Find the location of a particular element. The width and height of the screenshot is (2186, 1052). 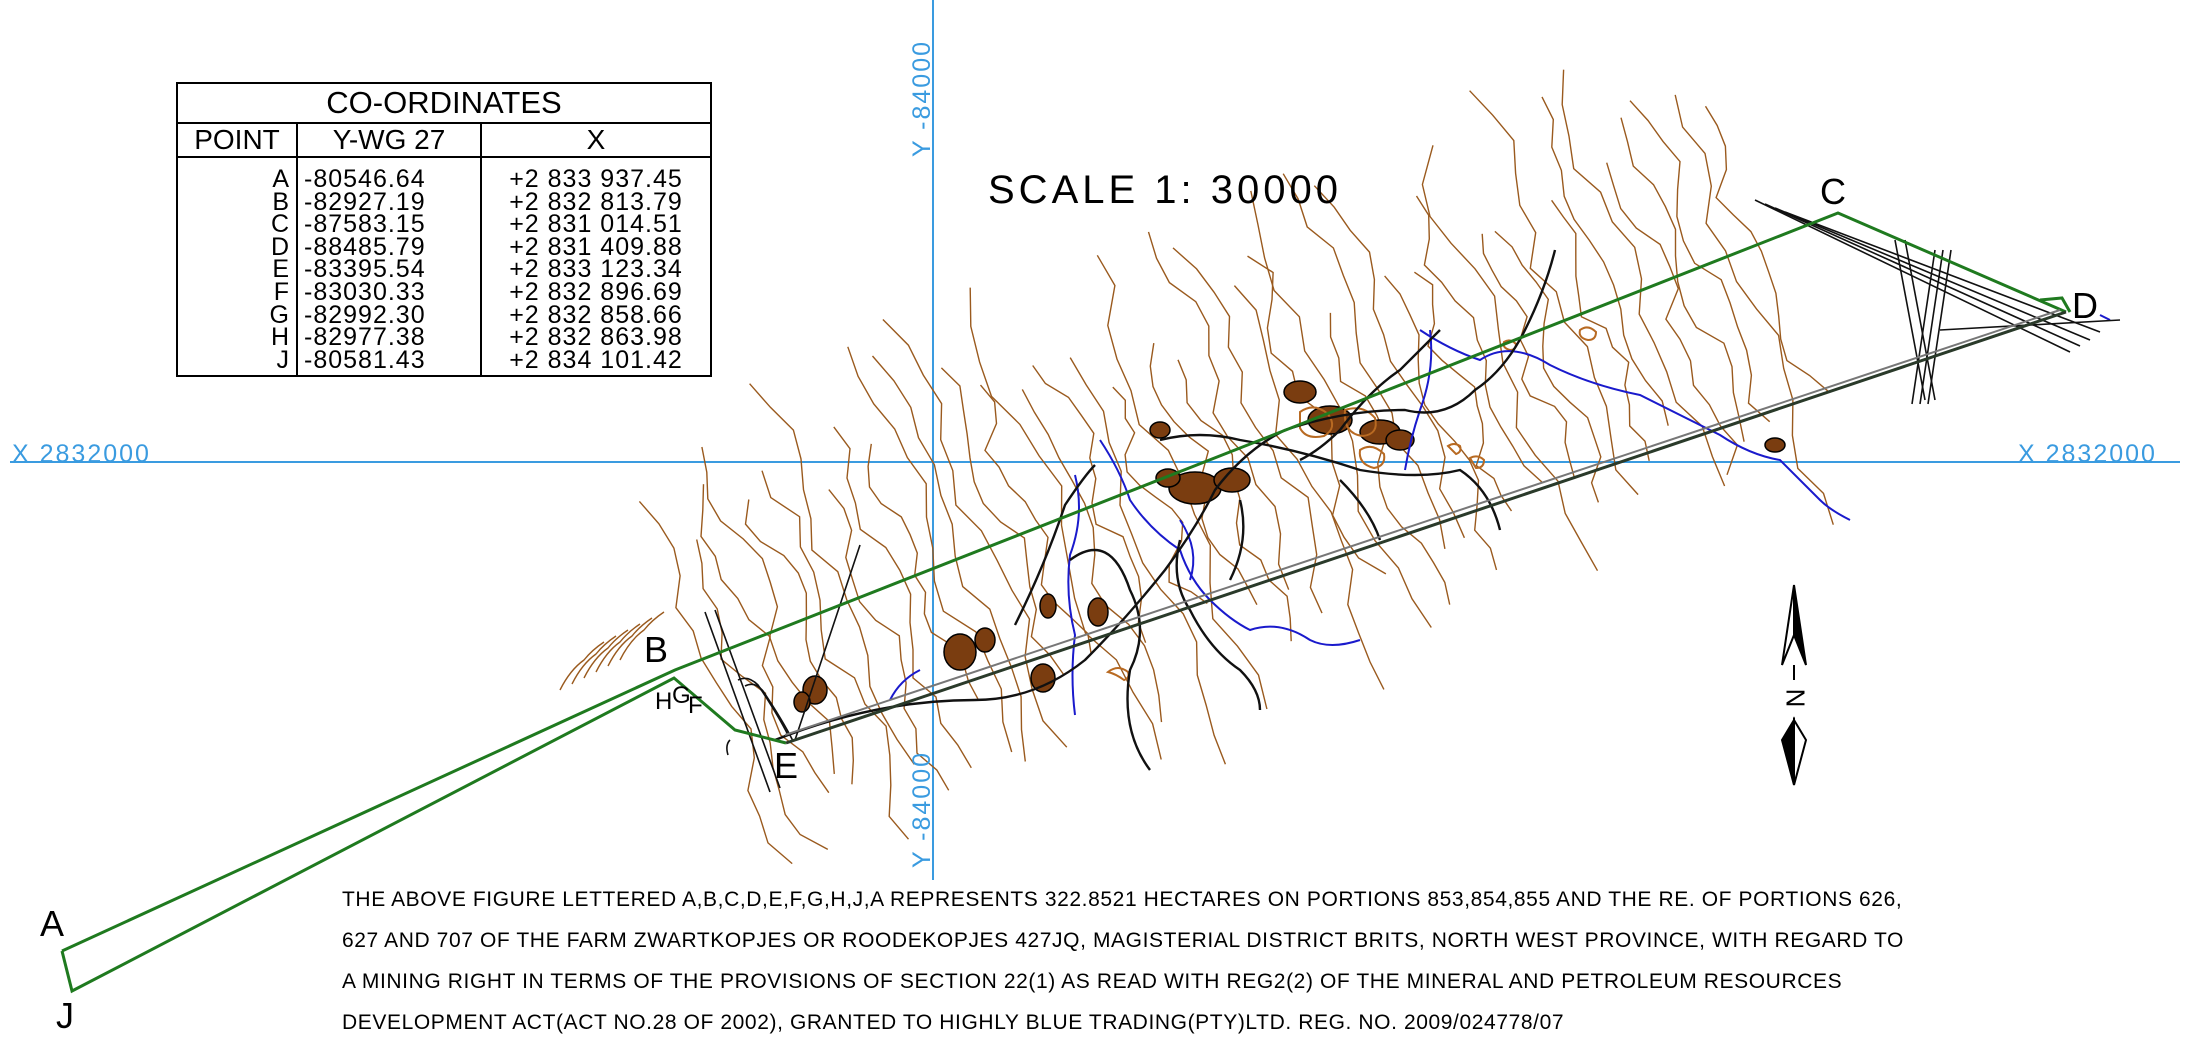

mine-features is located at coordinates (1289, 546).